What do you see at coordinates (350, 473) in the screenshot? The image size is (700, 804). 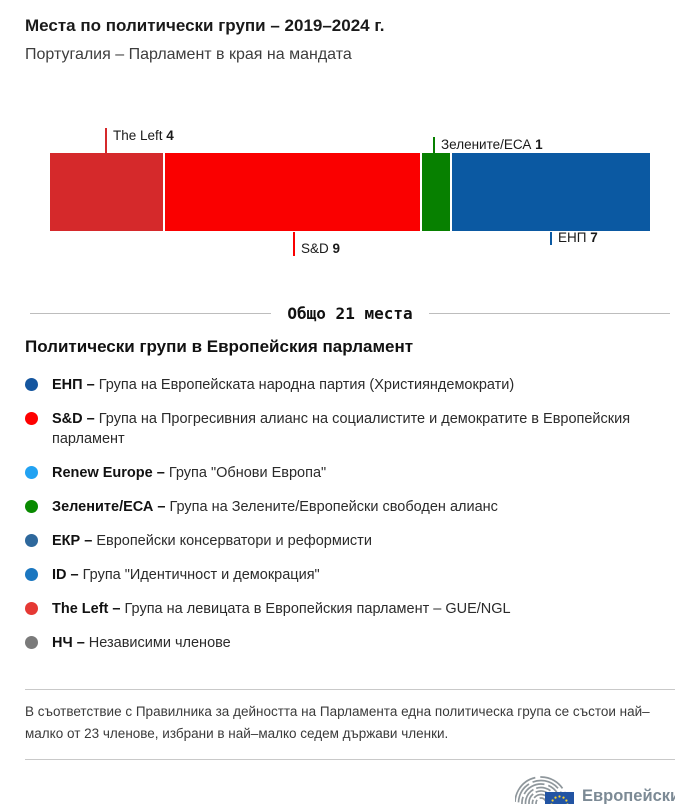 I see `legend-item-renew: Renew Europe – Група "Обнови Европа"` at bounding box center [350, 473].